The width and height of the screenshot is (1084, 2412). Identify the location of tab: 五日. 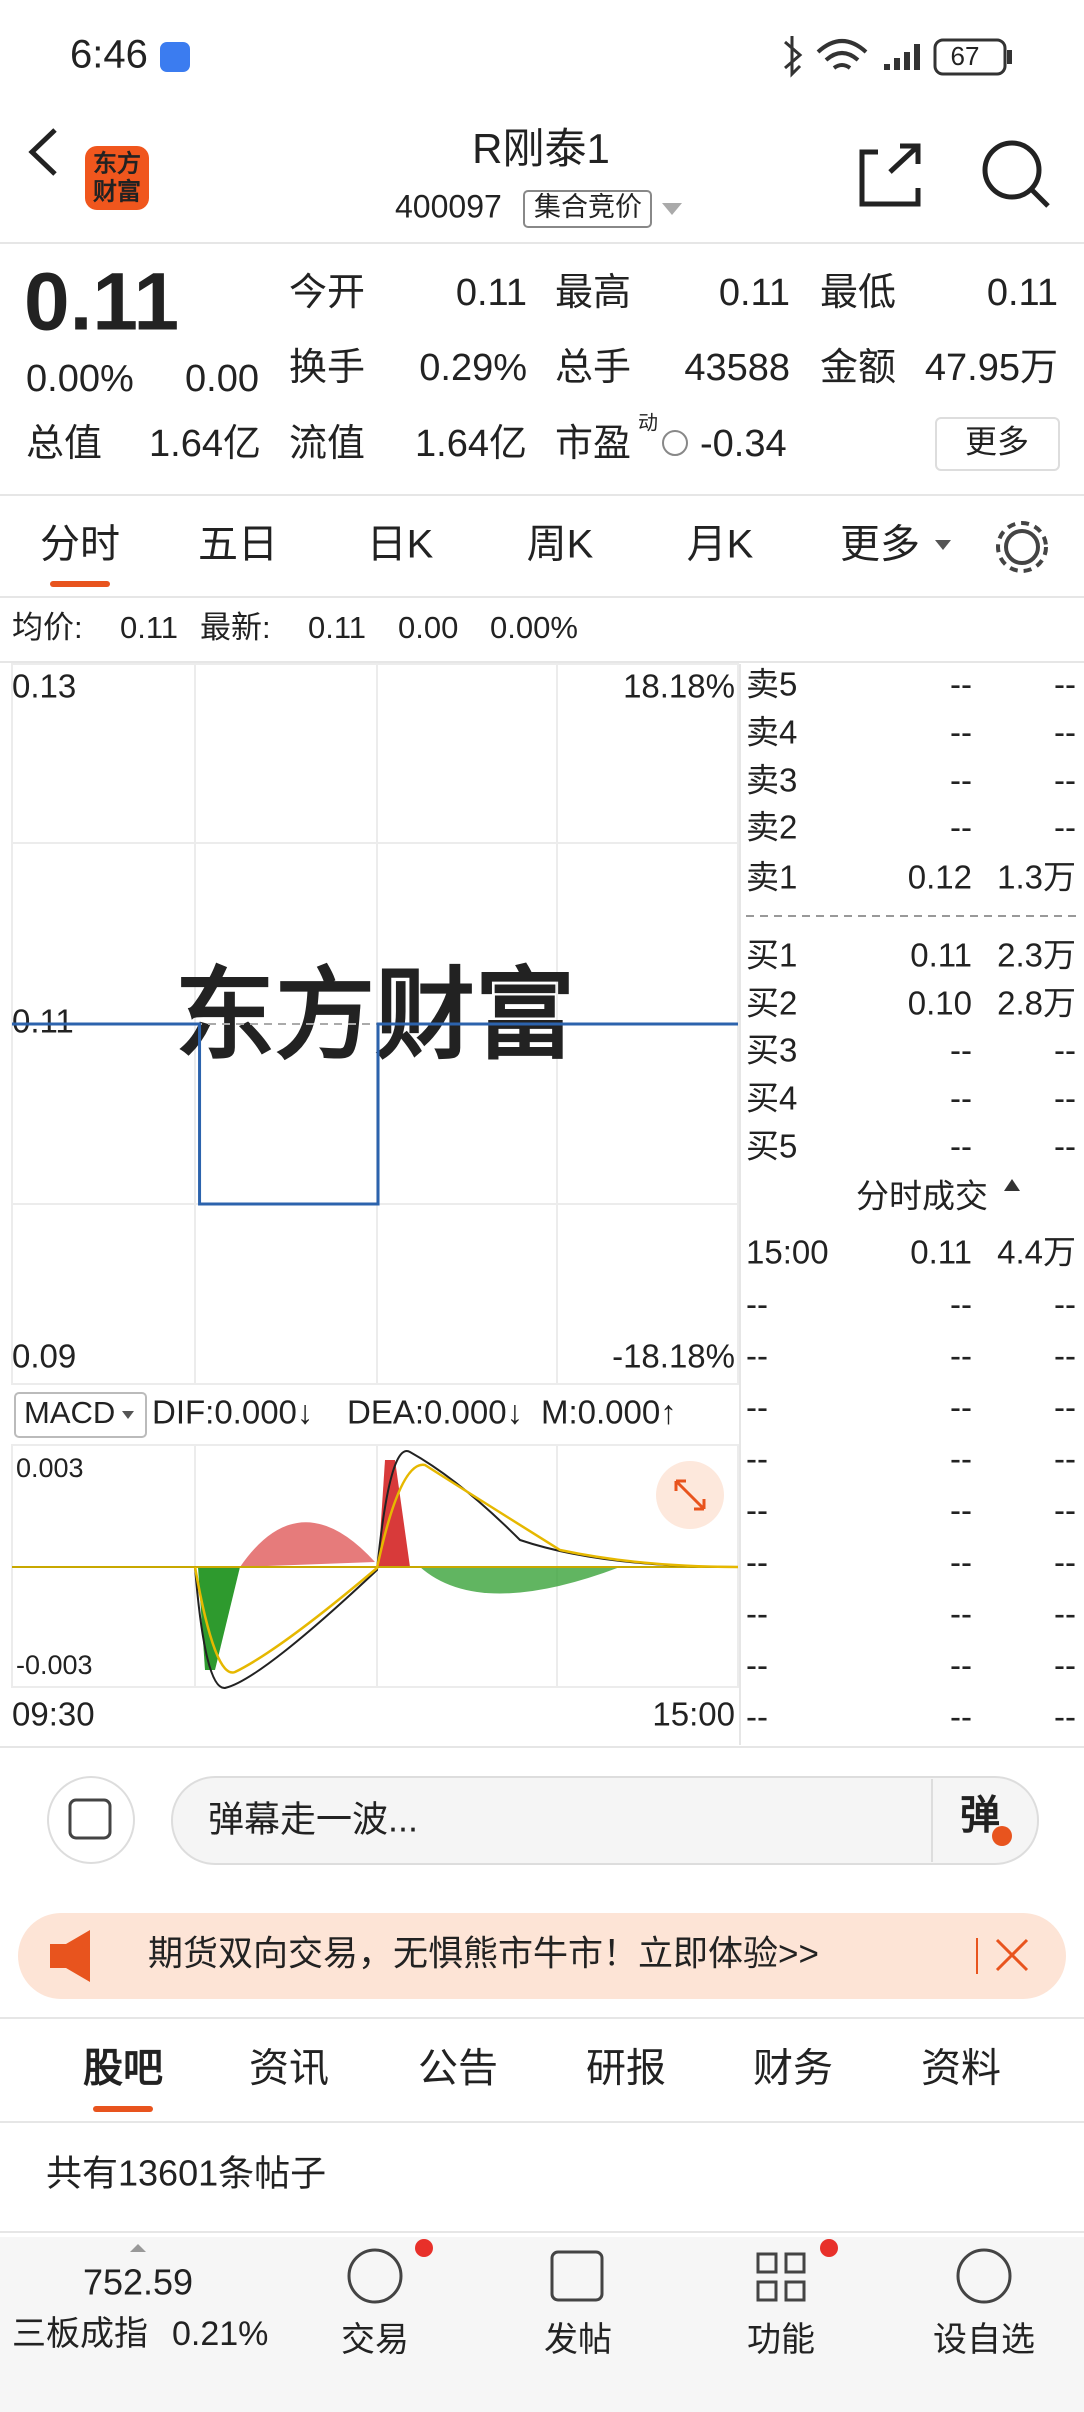
(238, 545).